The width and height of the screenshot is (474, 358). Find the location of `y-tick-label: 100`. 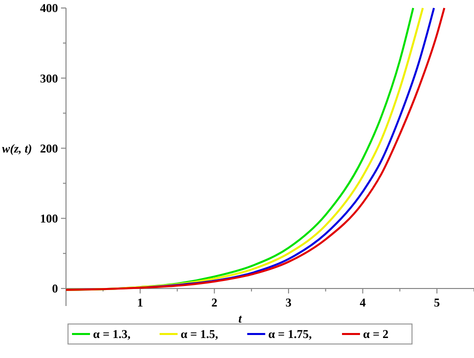

y-tick-label: 100 is located at coordinates (49, 219).